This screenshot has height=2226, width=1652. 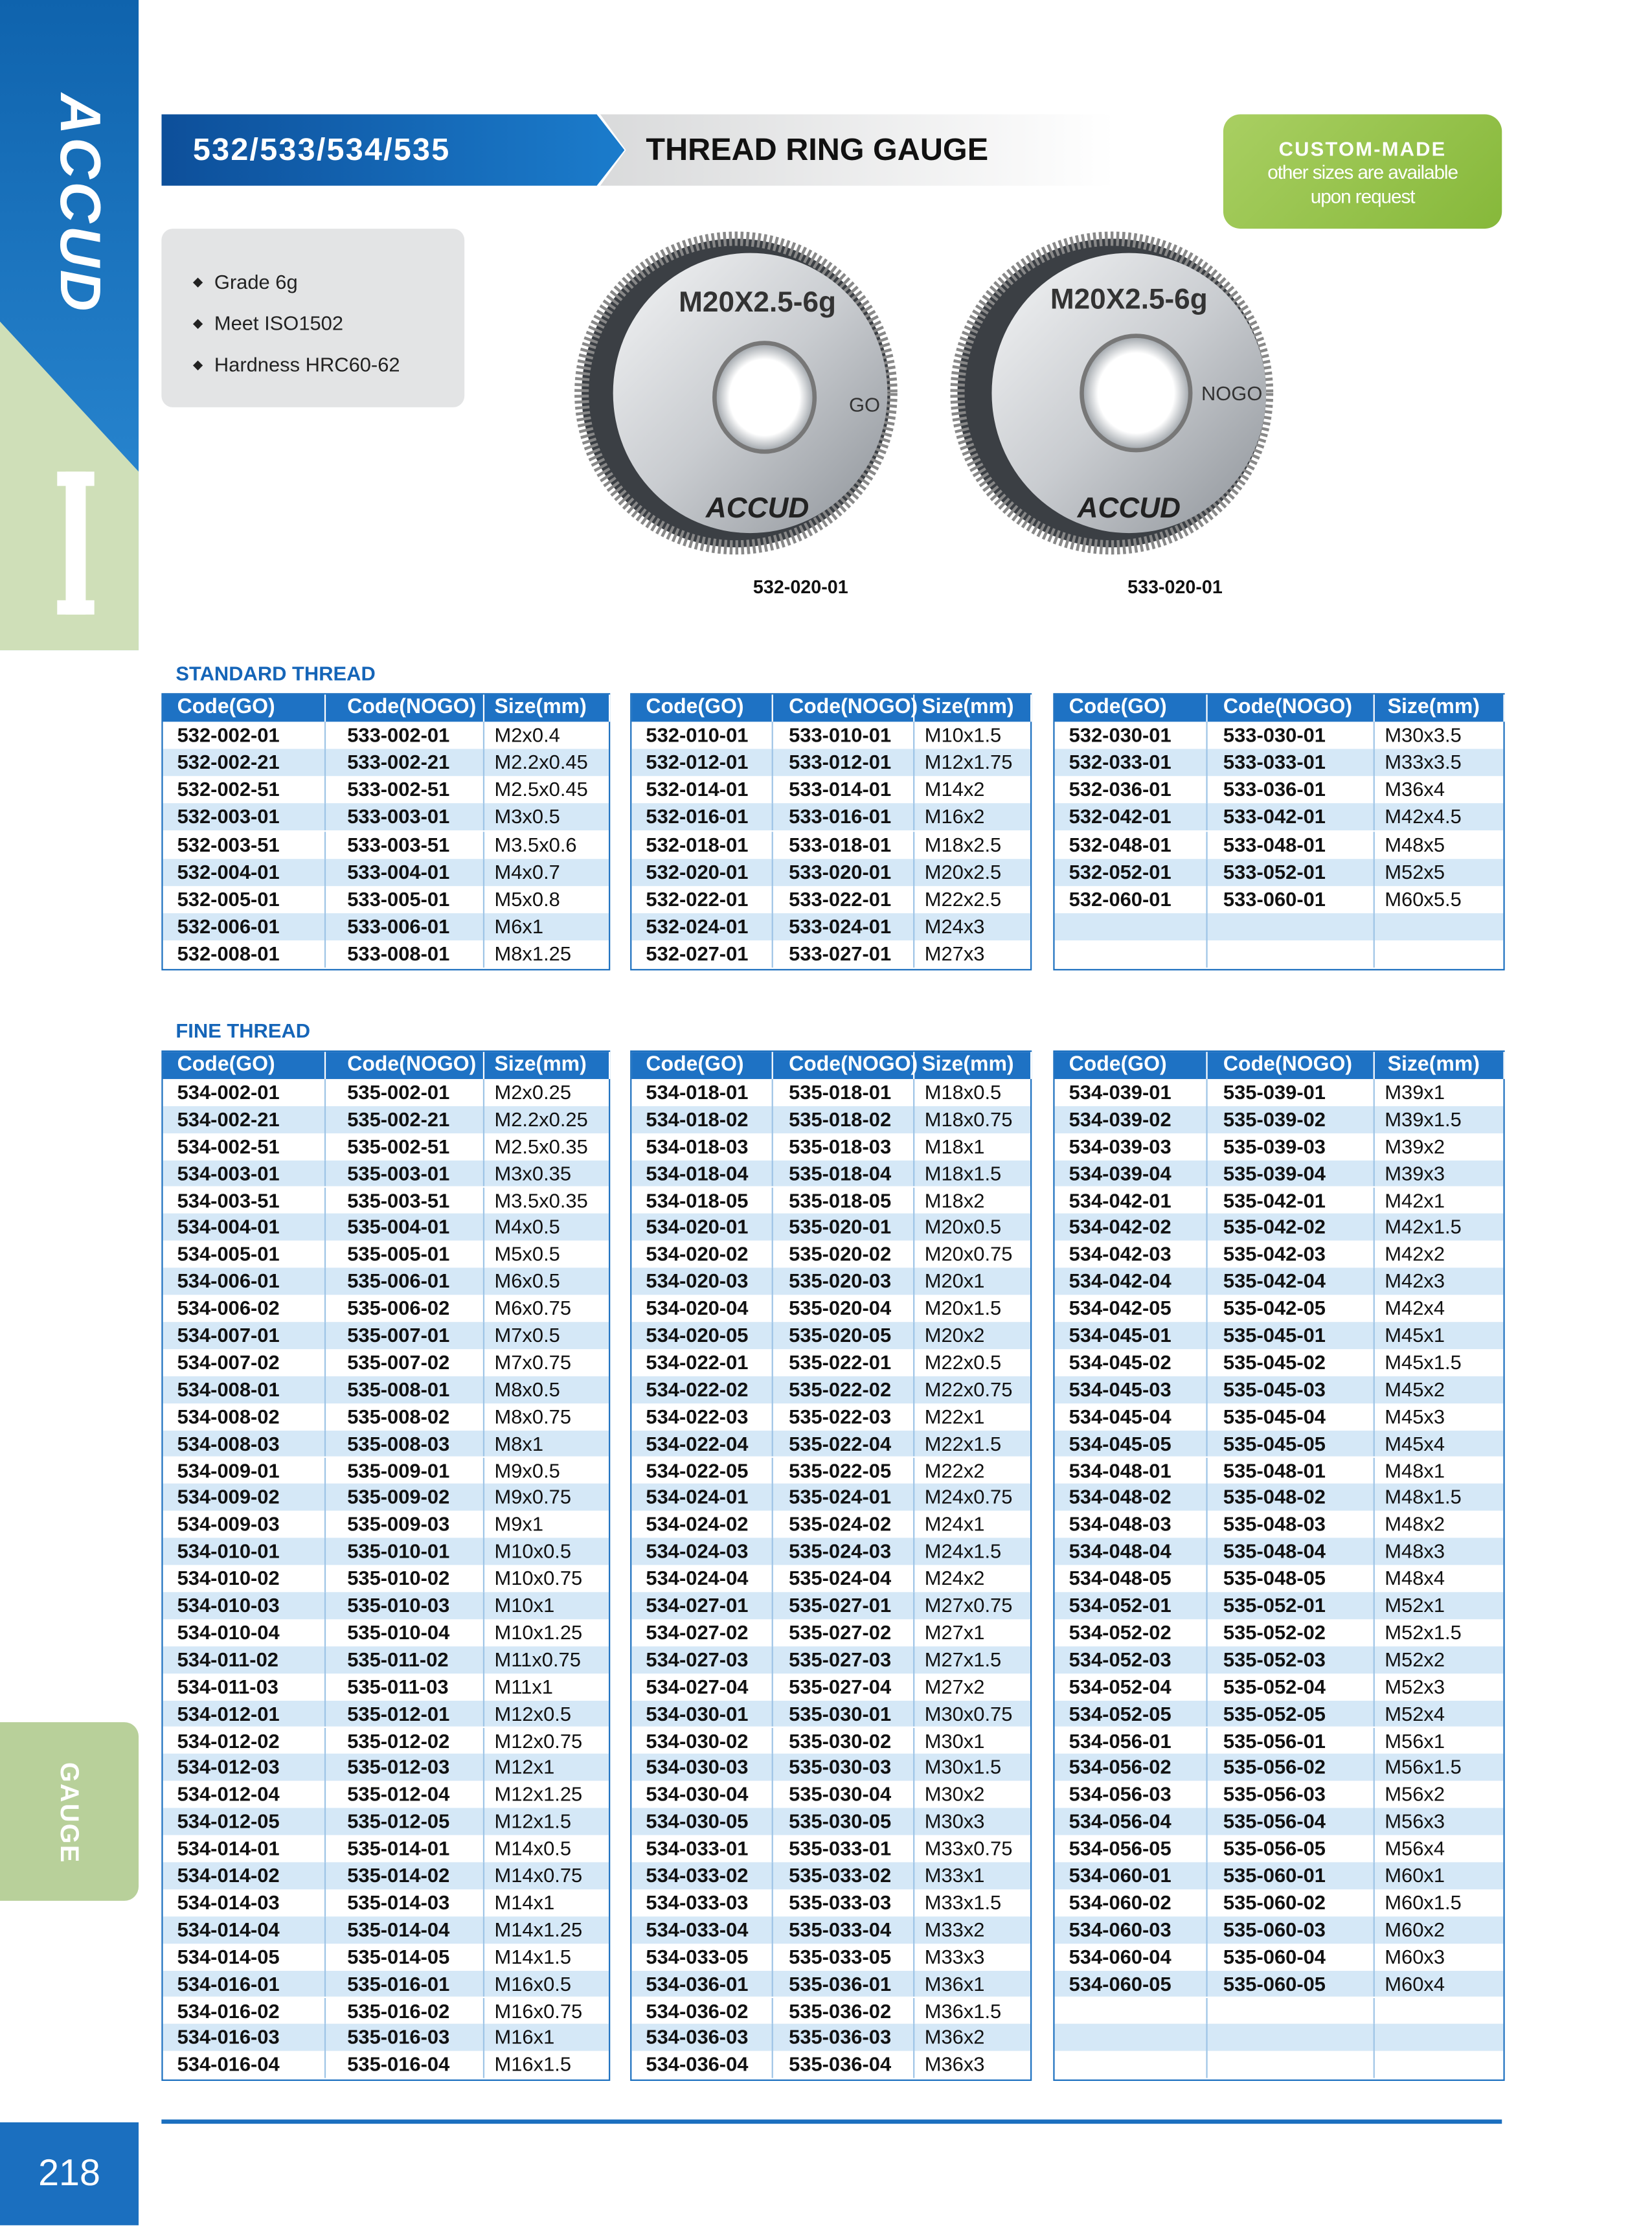 I want to click on code-nogo: 533-052-01, so click(x=1291, y=872).